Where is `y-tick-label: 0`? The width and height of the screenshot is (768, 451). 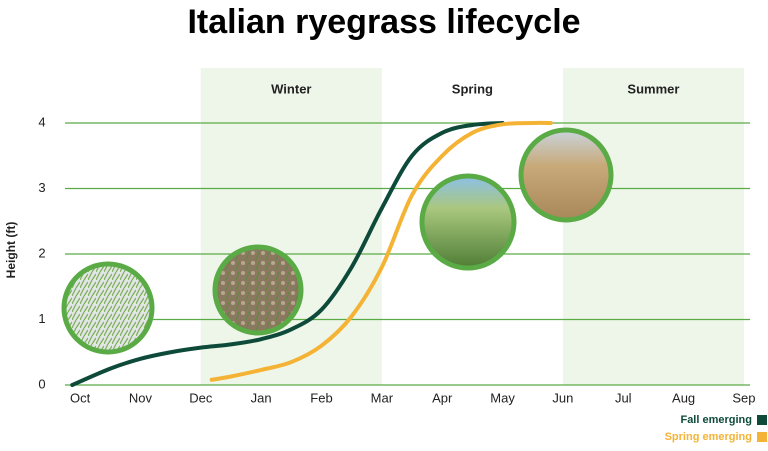
y-tick-label: 0 is located at coordinates (41, 383).